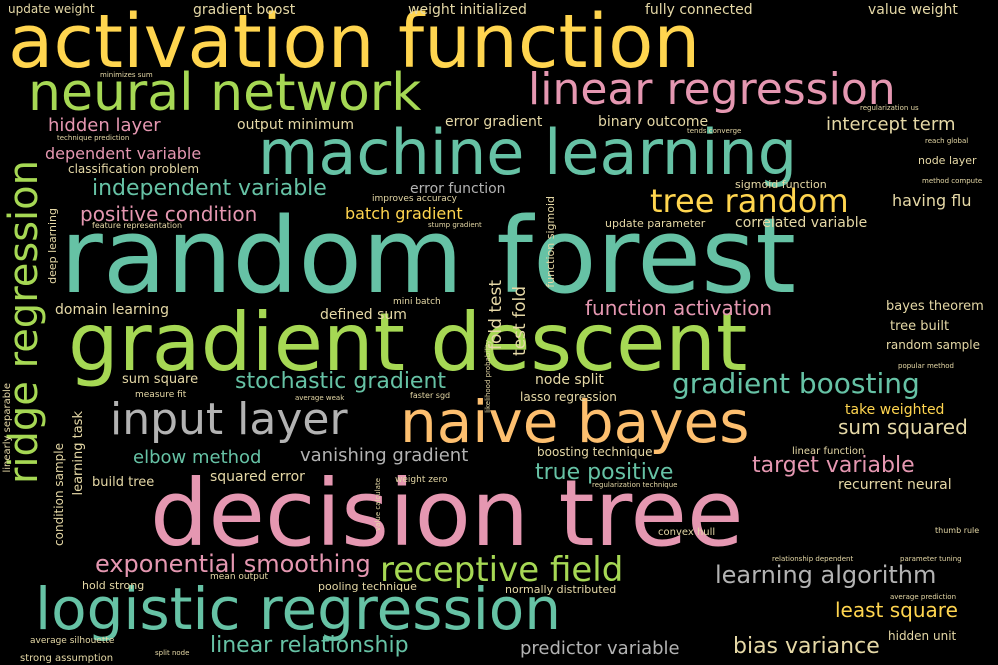 Image resolution: width=998 pixels, height=665 pixels. What do you see at coordinates (926, 366) in the screenshot?
I see `word: popular method` at bounding box center [926, 366].